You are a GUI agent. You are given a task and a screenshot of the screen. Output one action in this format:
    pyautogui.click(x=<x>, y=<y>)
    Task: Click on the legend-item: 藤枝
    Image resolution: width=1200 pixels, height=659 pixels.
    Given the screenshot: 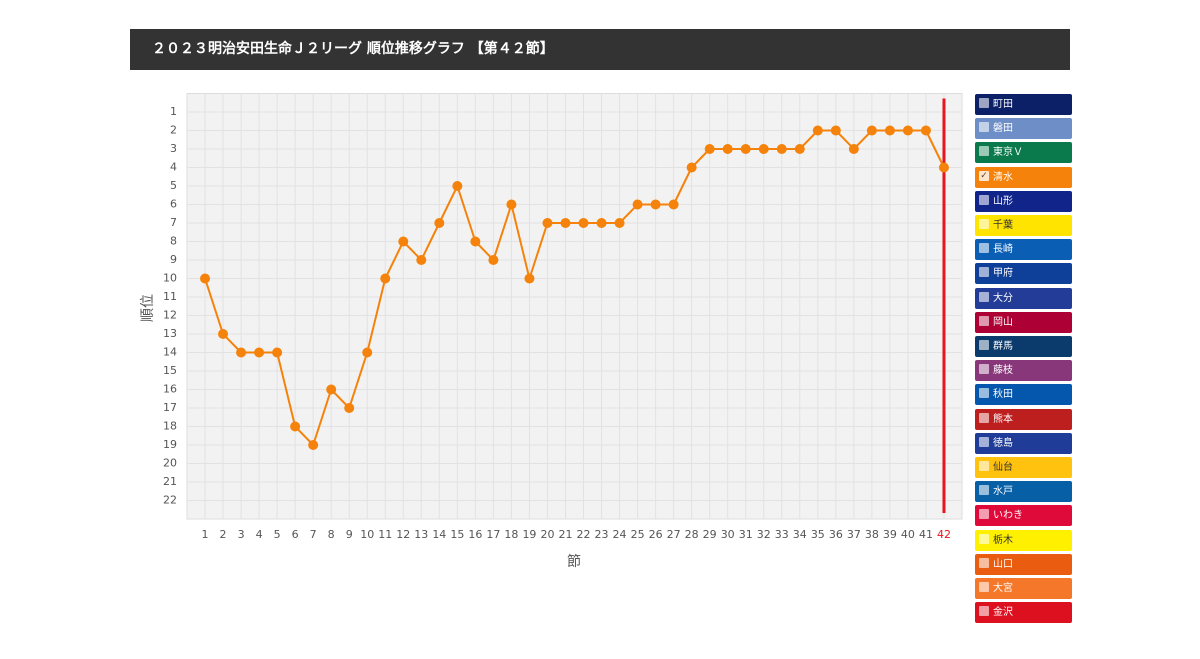 What is the action you would take?
    pyautogui.click(x=1023, y=371)
    